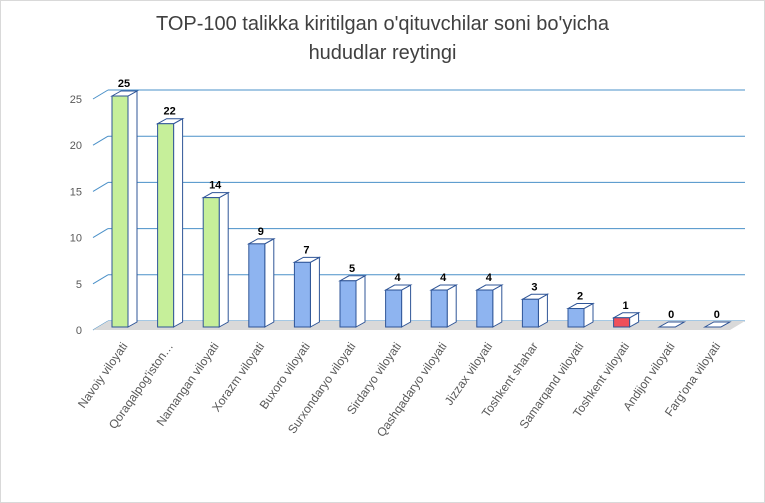 The image size is (765, 503). I want to click on chart-floor, so click(419, 325).